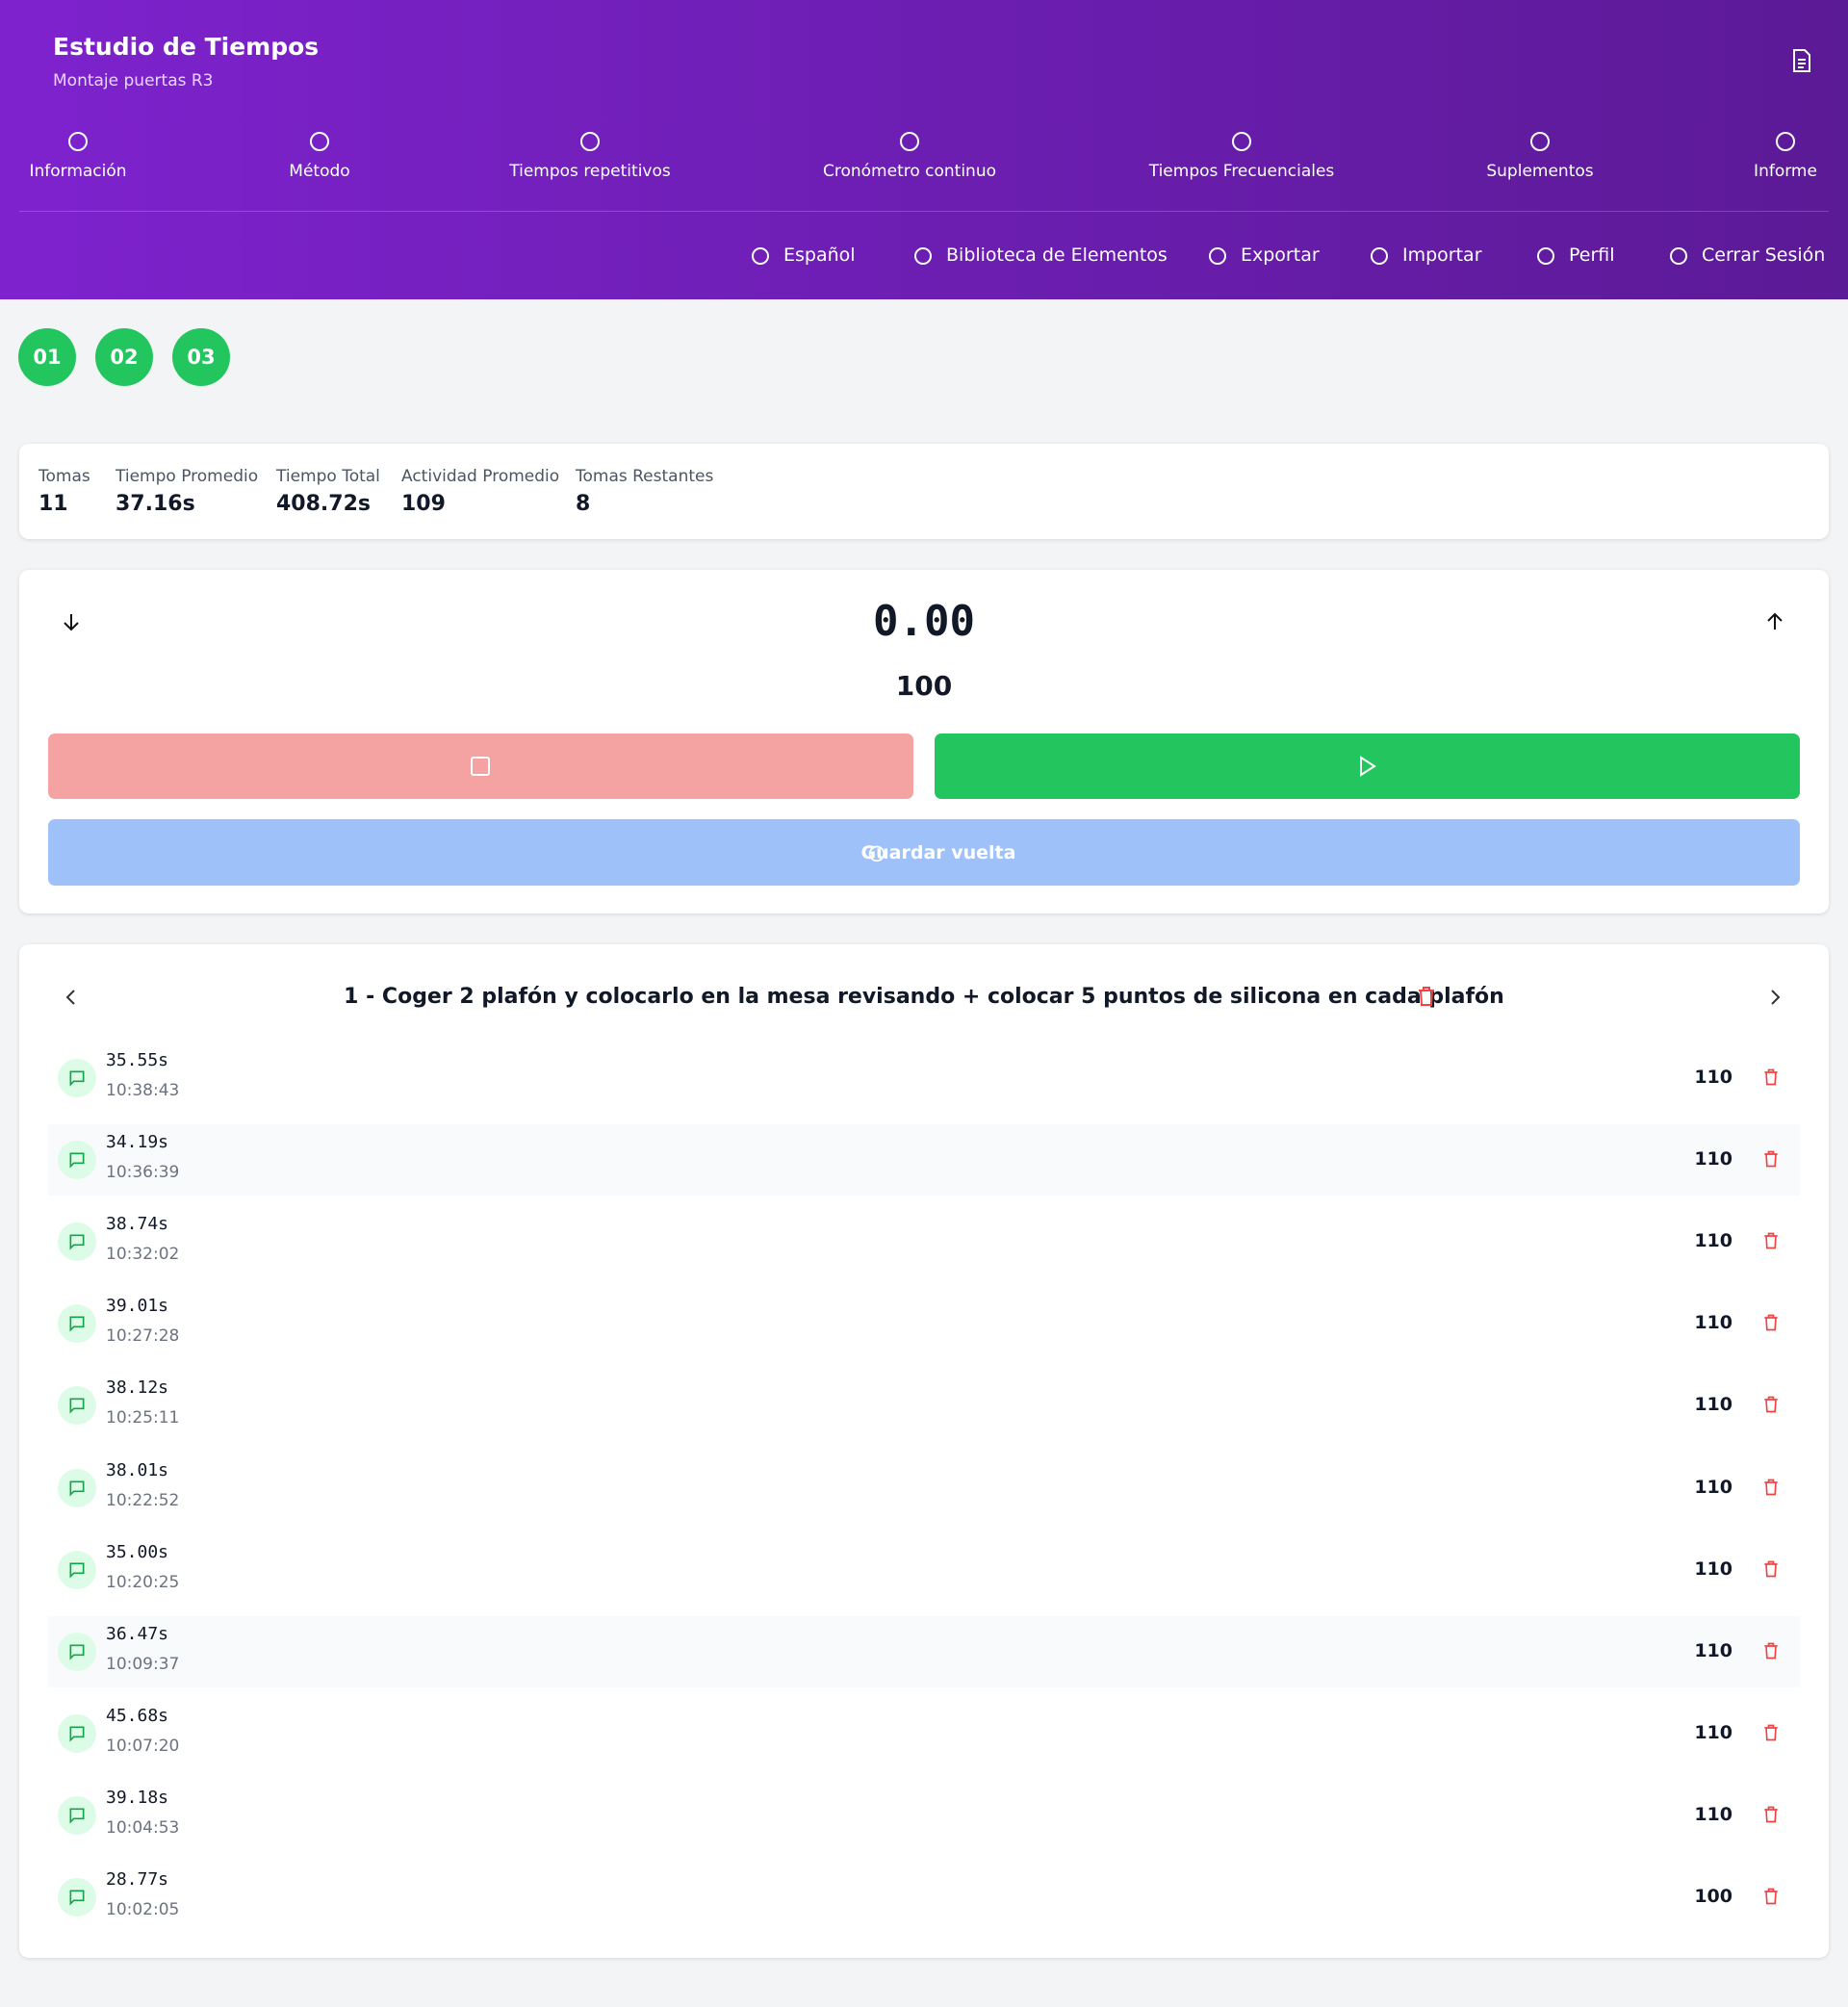  I want to click on stat-value: 11, so click(53, 504).